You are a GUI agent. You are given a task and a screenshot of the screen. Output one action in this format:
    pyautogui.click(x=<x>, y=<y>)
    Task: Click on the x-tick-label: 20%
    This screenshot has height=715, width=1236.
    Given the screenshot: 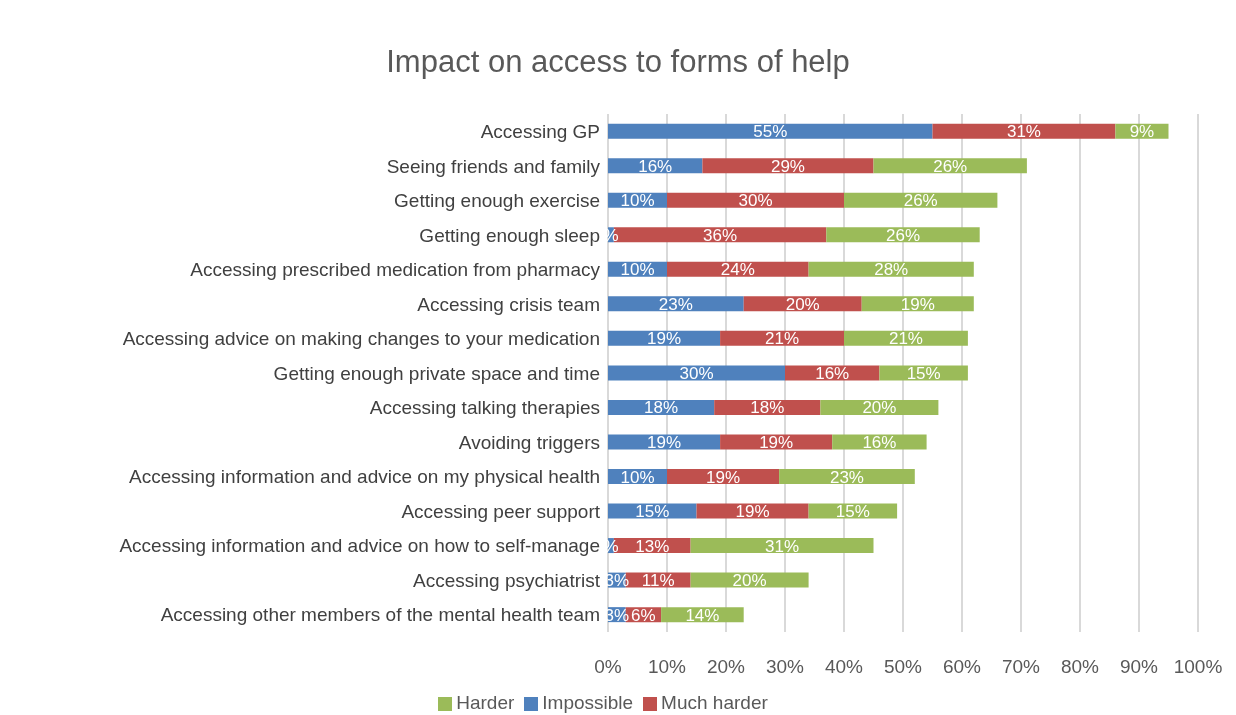 What is the action you would take?
    pyautogui.click(x=726, y=667)
    